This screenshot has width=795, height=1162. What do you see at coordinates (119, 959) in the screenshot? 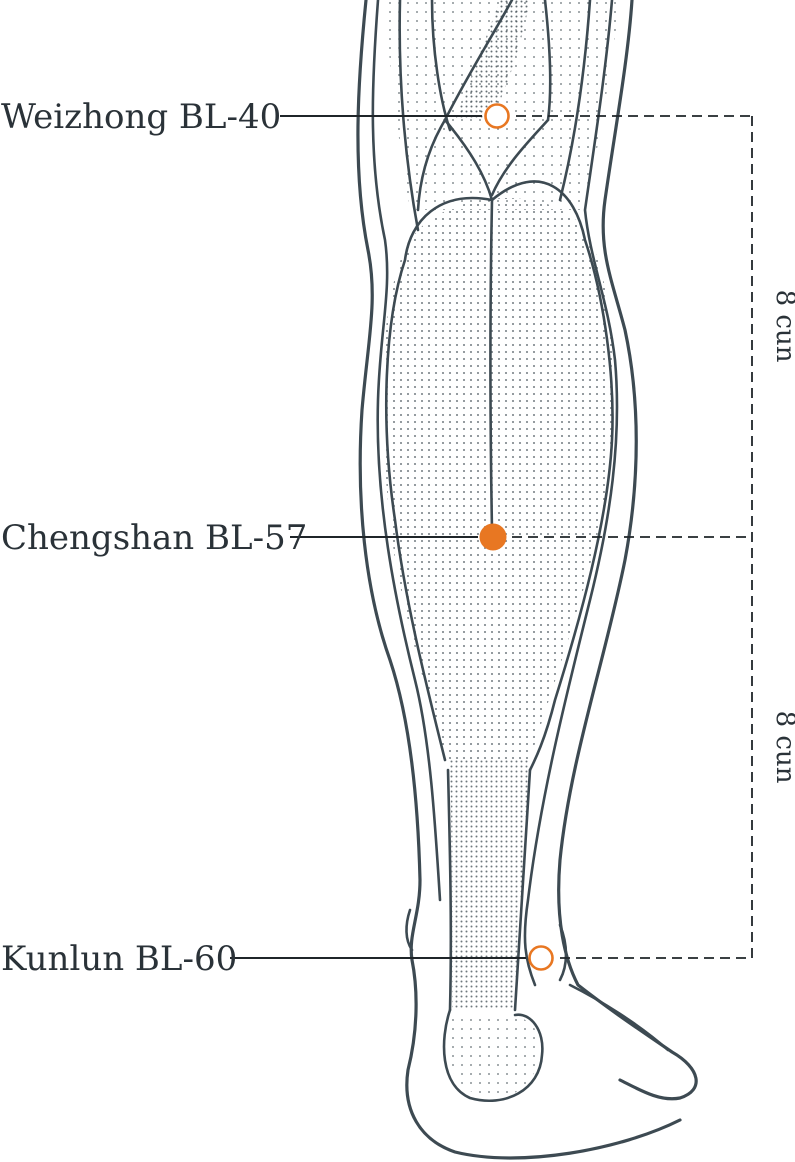
I see `kunlun-label: Kunlun BL-60` at bounding box center [119, 959].